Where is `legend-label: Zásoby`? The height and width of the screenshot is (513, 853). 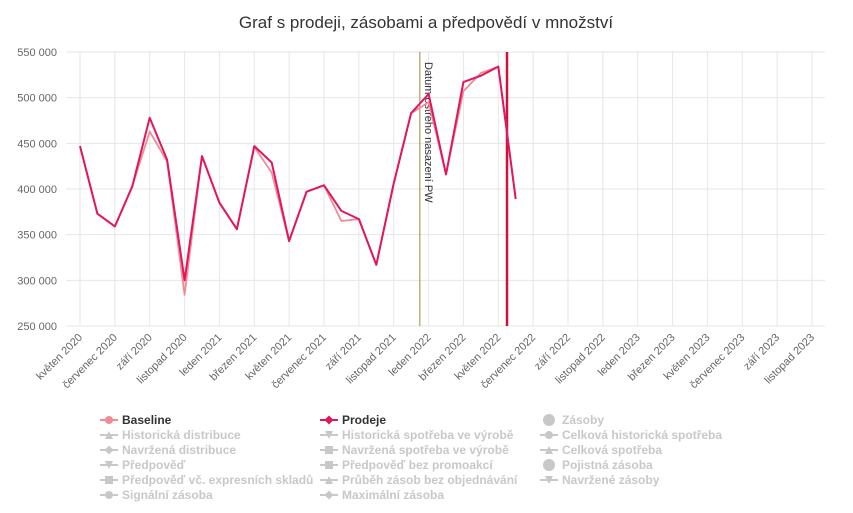 legend-label: Zásoby is located at coordinates (583, 420).